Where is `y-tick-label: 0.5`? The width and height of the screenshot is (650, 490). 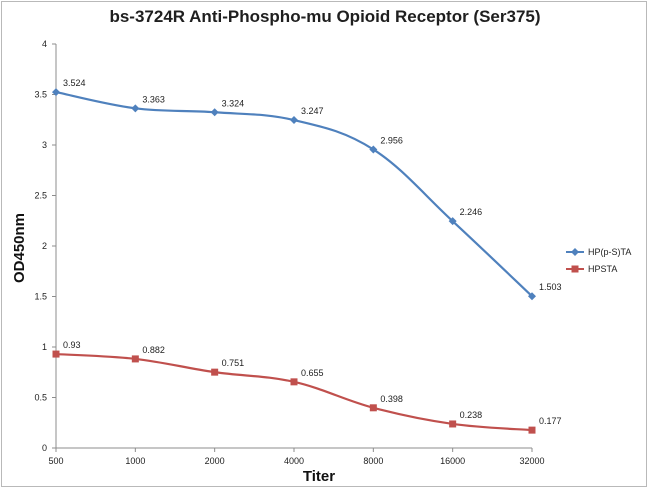
y-tick-label: 0.5 is located at coordinates (40, 398).